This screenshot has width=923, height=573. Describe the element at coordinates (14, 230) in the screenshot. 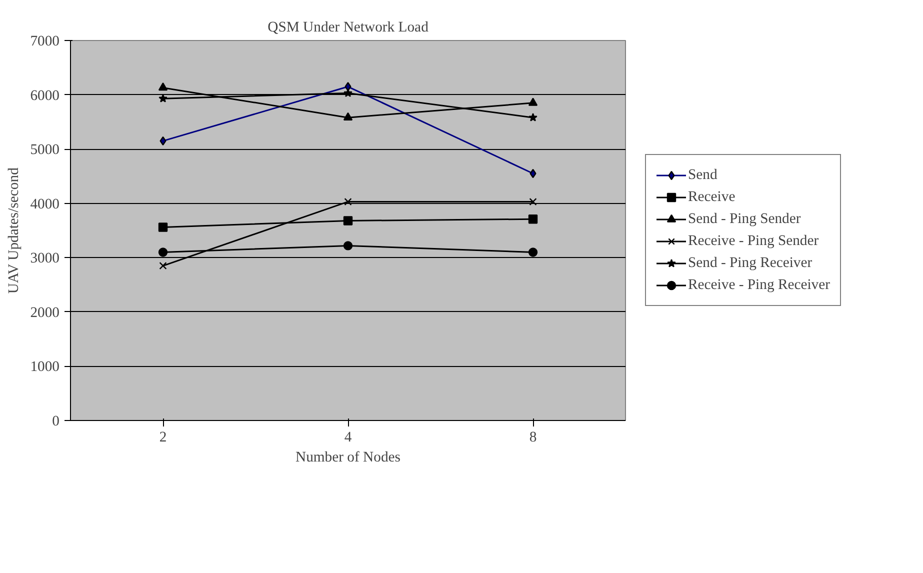

I see `y-axis-title: UAV Updates/second` at that location.